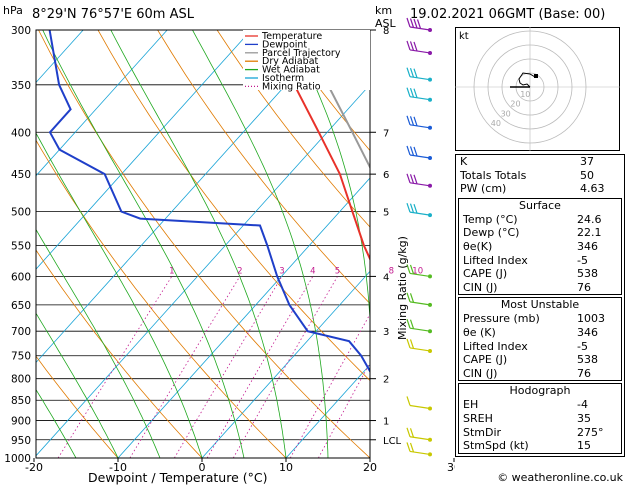  What do you see at coordinates (587, 246) in the screenshot?
I see `surface-value: 346` at bounding box center [587, 246].